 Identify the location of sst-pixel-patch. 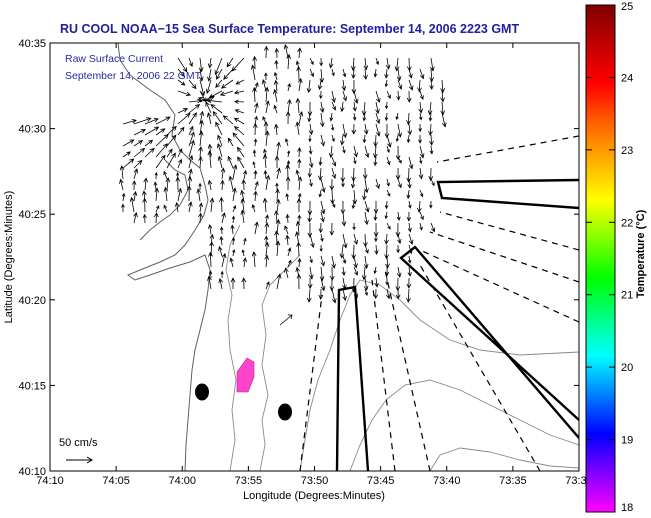
(245, 375).